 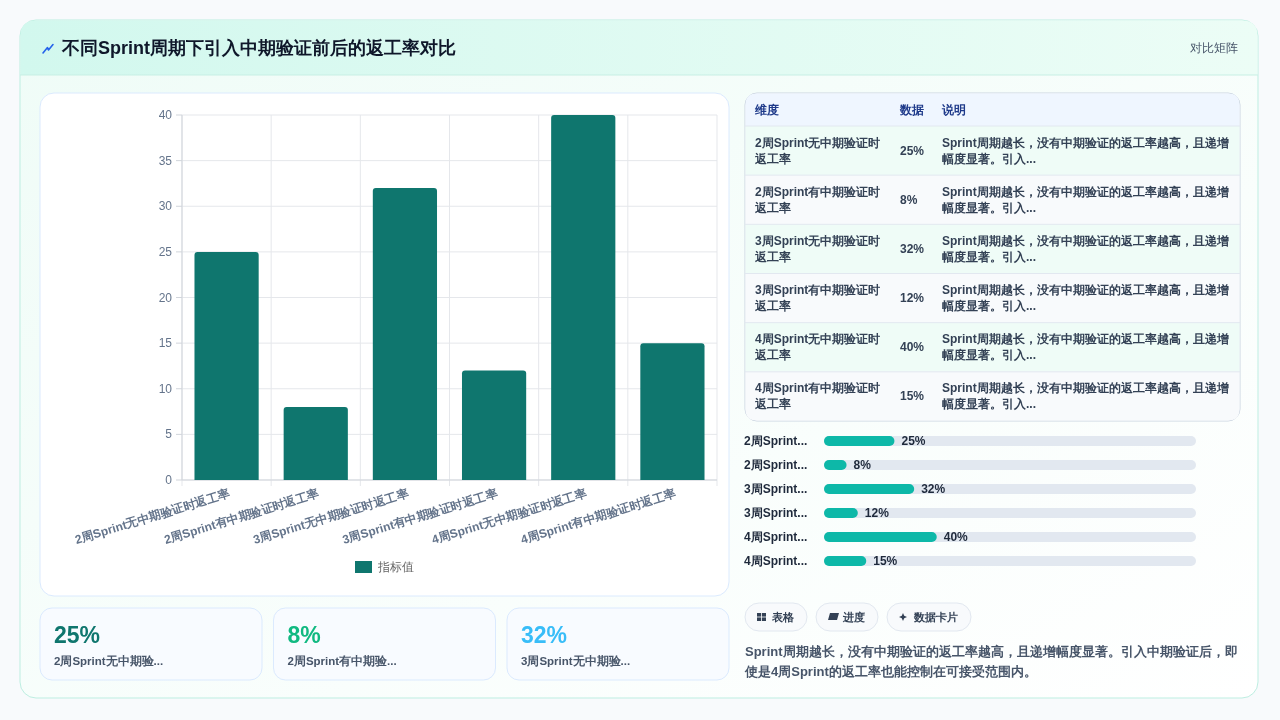 What do you see at coordinates (165, 251) in the screenshot?
I see `y-tick-label: 25` at bounding box center [165, 251].